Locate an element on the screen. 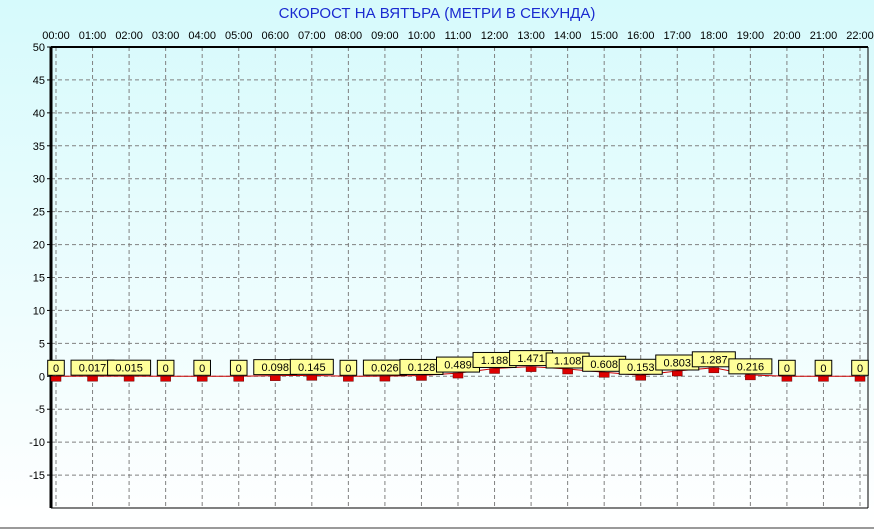 The width and height of the screenshot is (874, 529). x-tick-label: 00:00 is located at coordinates (56, 36).